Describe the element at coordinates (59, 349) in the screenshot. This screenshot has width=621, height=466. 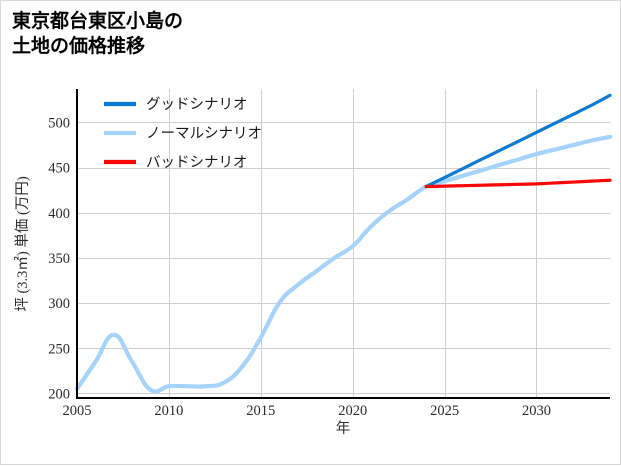
I see `y-tick-label: 250` at that location.